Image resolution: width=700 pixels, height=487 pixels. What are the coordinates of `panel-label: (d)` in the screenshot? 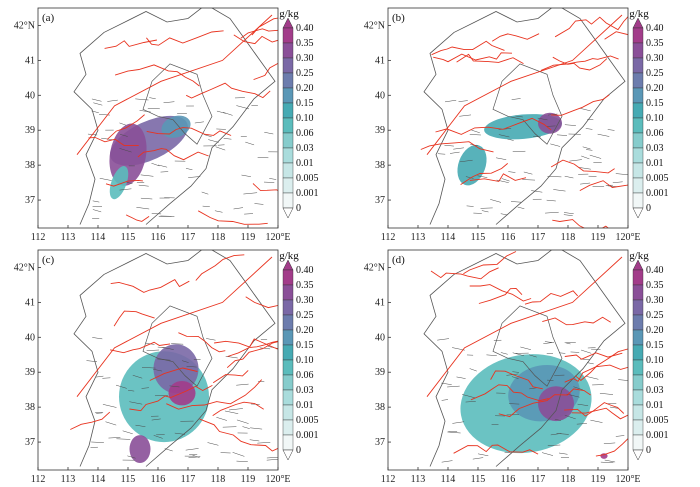 It's located at (398, 260).